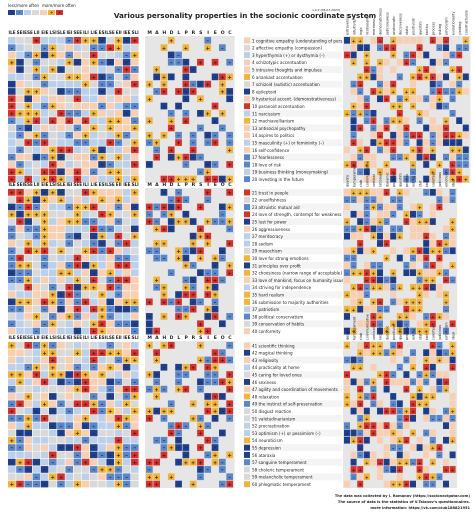  I want to click on dichotomy-header-label: emotivism, so click(447, 331).